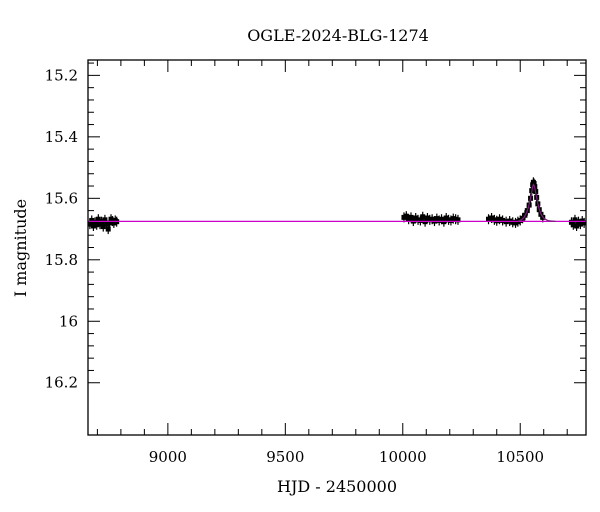 This screenshot has height=512, width=600. What do you see at coordinates (61, 260) in the screenshot?
I see `y-tick-label: 15.8` at bounding box center [61, 260].